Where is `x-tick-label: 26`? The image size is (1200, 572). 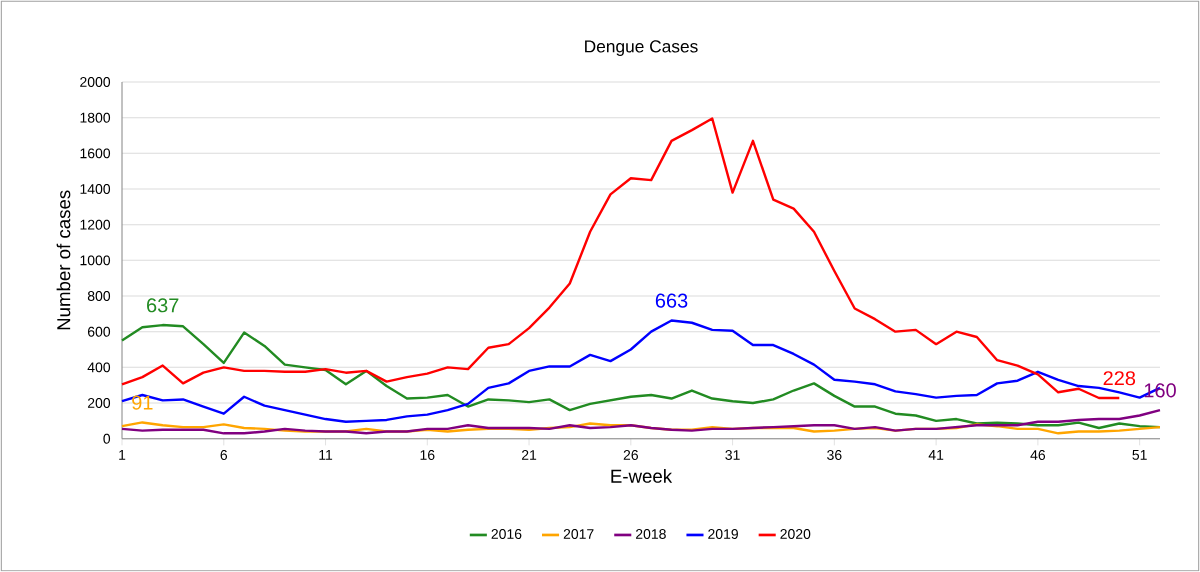 x-tick-label: 26 is located at coordinates (630, 455).